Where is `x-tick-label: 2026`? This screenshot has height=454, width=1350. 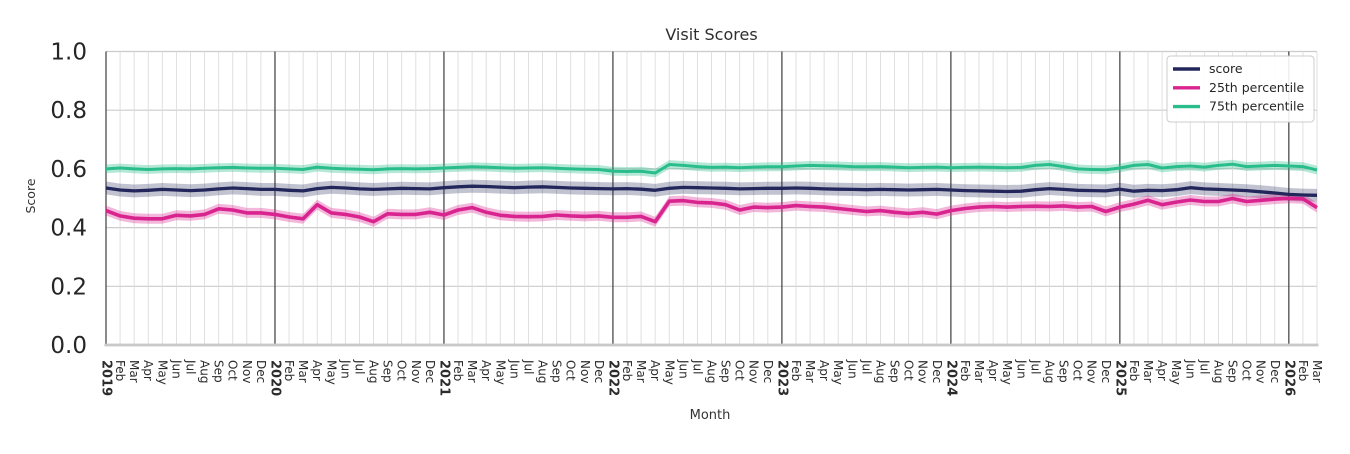
x-tick-label: 2026 is located at coordinates (1288, 378).